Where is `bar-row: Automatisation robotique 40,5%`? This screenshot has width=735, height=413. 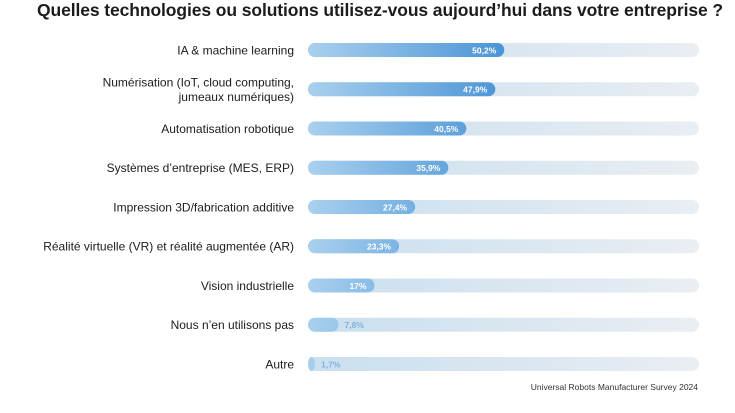
bar-row: Automatisation robotique 40,5% is located at coordinates (430, 128).